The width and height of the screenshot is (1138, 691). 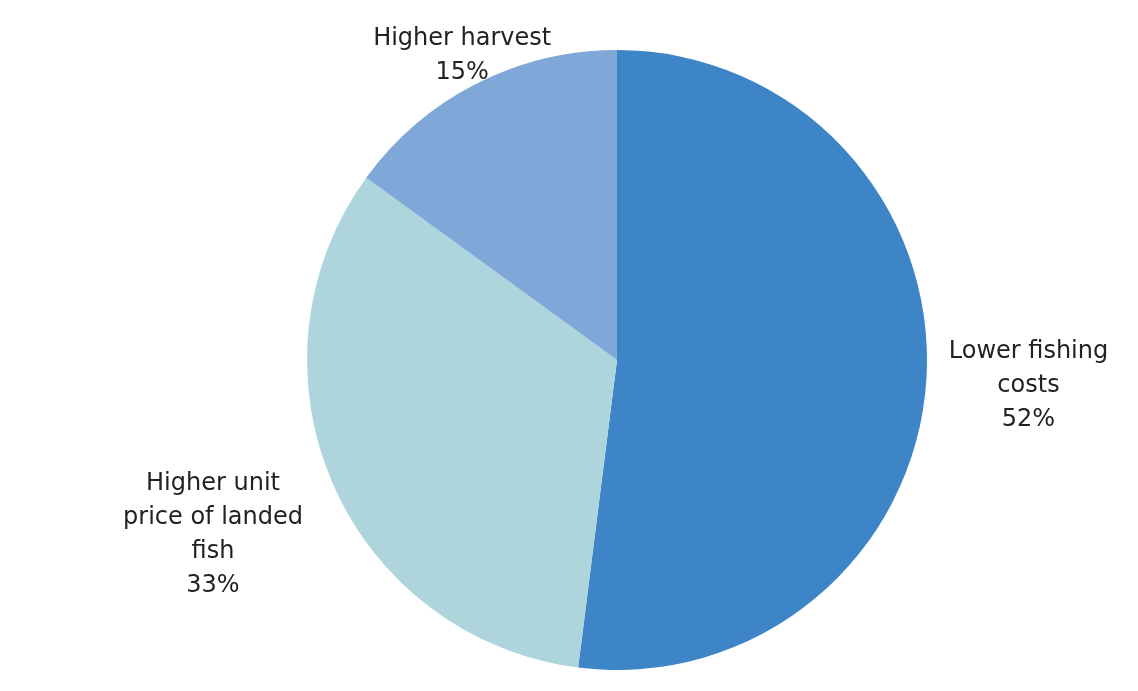 I want to click on data-label: 33%, so click(x=213, y=584).